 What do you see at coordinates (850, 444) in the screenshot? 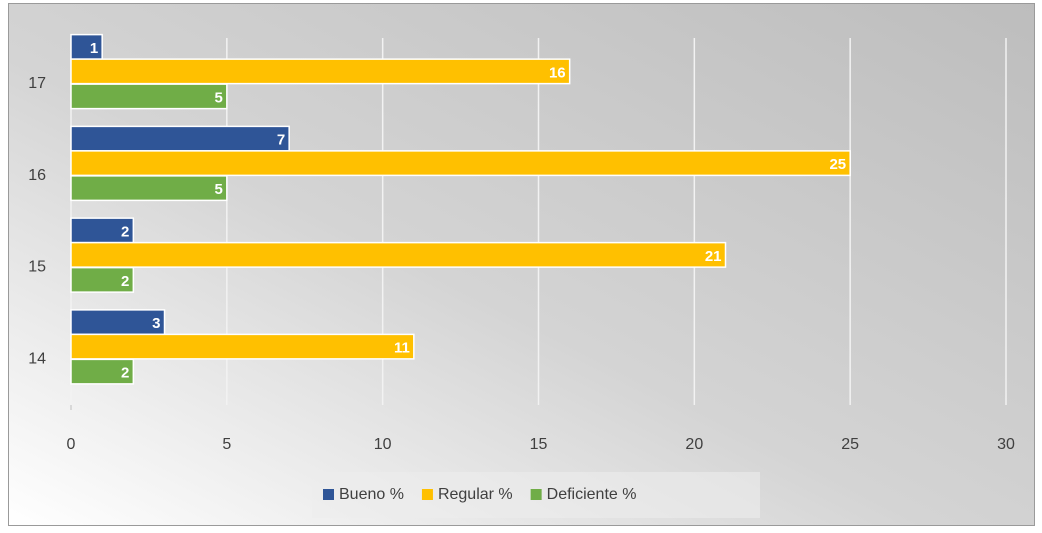
I see `x-tick-label: 25` at bounding box center [850, 444].